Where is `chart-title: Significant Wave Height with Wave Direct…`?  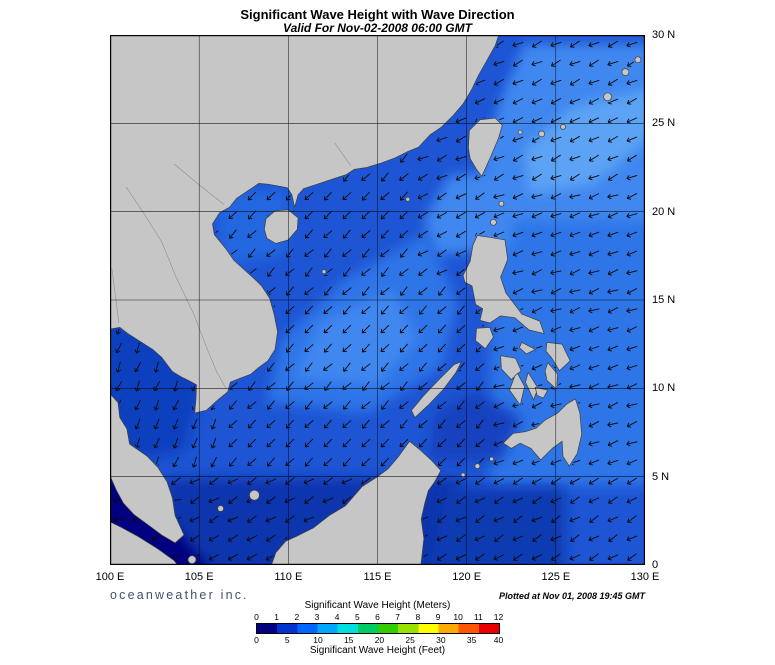 chart-title: Significant Wave Height with Wave Direct… is located at coordinates (377, 14).